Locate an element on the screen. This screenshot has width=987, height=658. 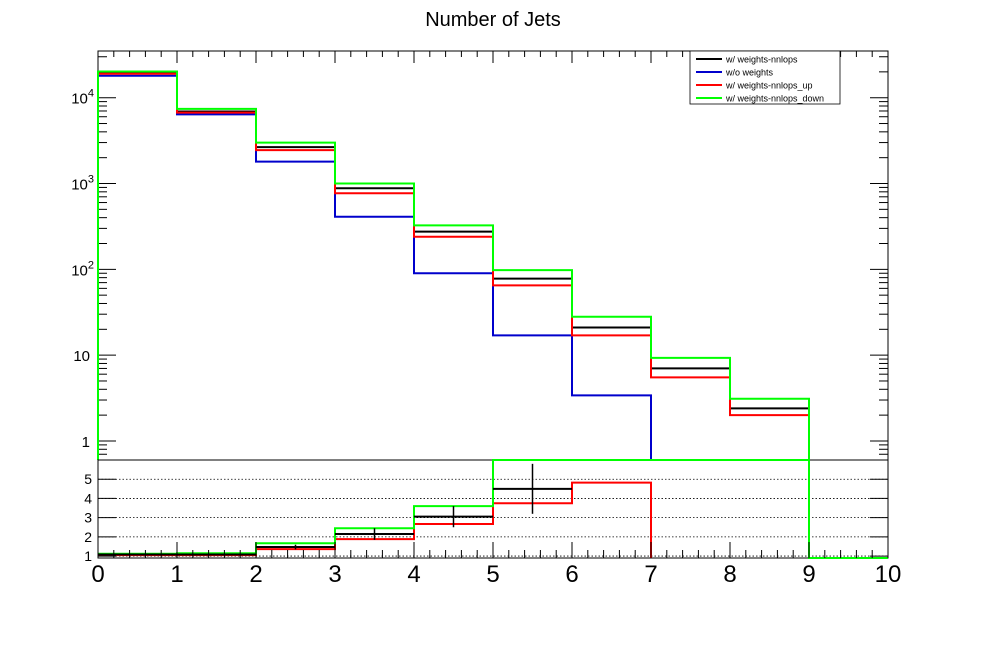
y-tick-label: 10² is located at coordinates (82, 269).